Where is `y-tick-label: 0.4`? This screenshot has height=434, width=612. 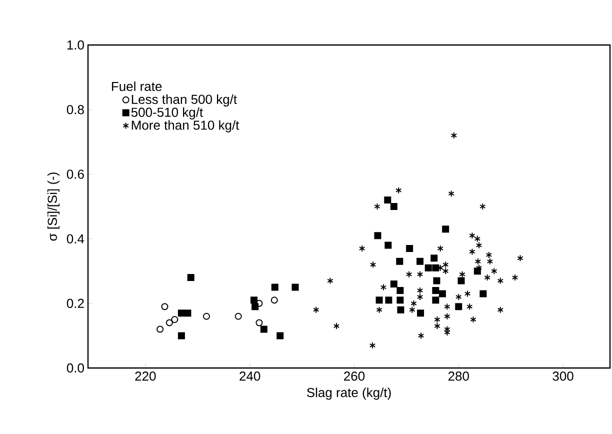 y-tick-label: 0.4 is located at coordinates (75, 239).